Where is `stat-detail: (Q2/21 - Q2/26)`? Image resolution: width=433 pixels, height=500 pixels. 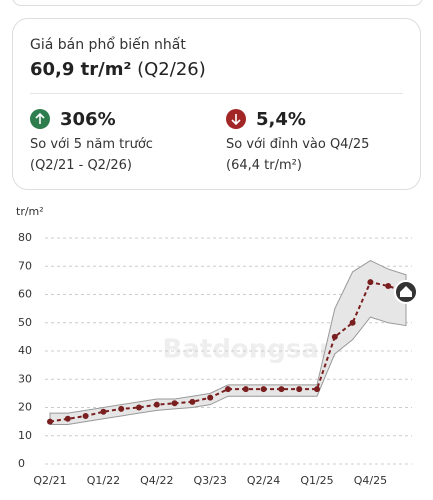
stat-detail: (Q2/21 - Q2/26) is located at coordinates (81, 165).